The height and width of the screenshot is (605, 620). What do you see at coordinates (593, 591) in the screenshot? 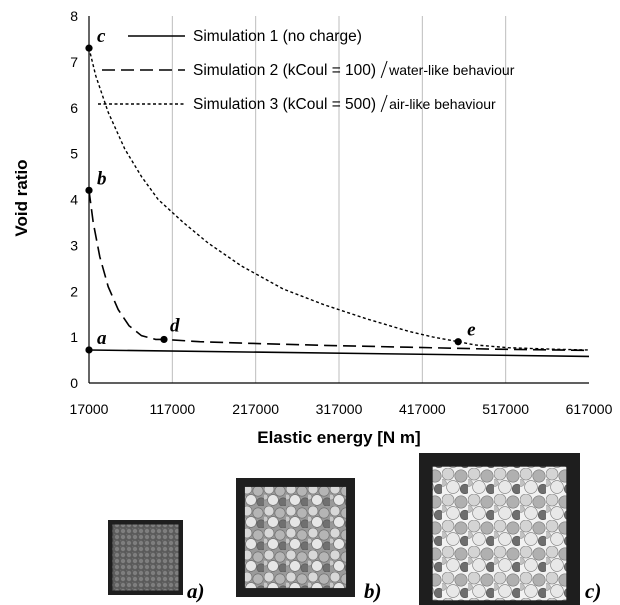
I see `panel-3-label: c)` at bounding box center [593, 591].